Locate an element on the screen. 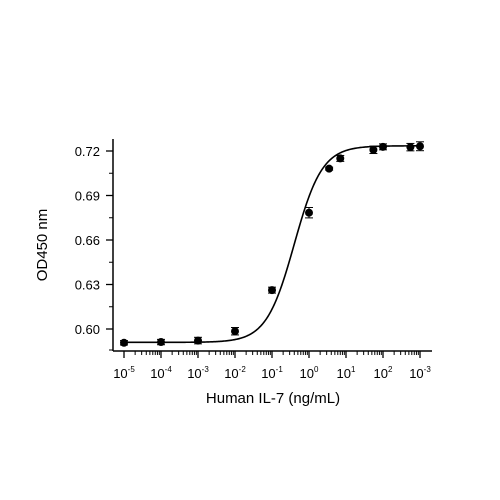  x-tick-label-exponent: 1 is located at coordinates (353, 369).